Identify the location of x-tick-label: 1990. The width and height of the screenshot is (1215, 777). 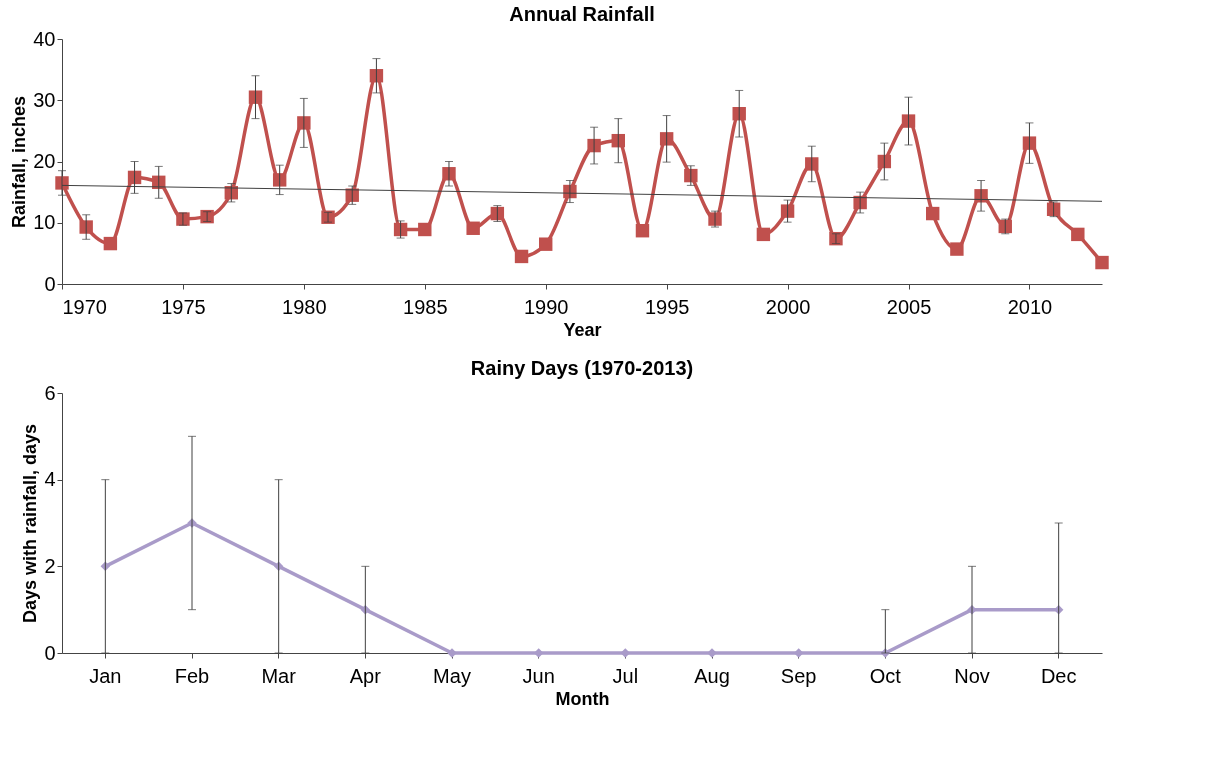
(546, 306).